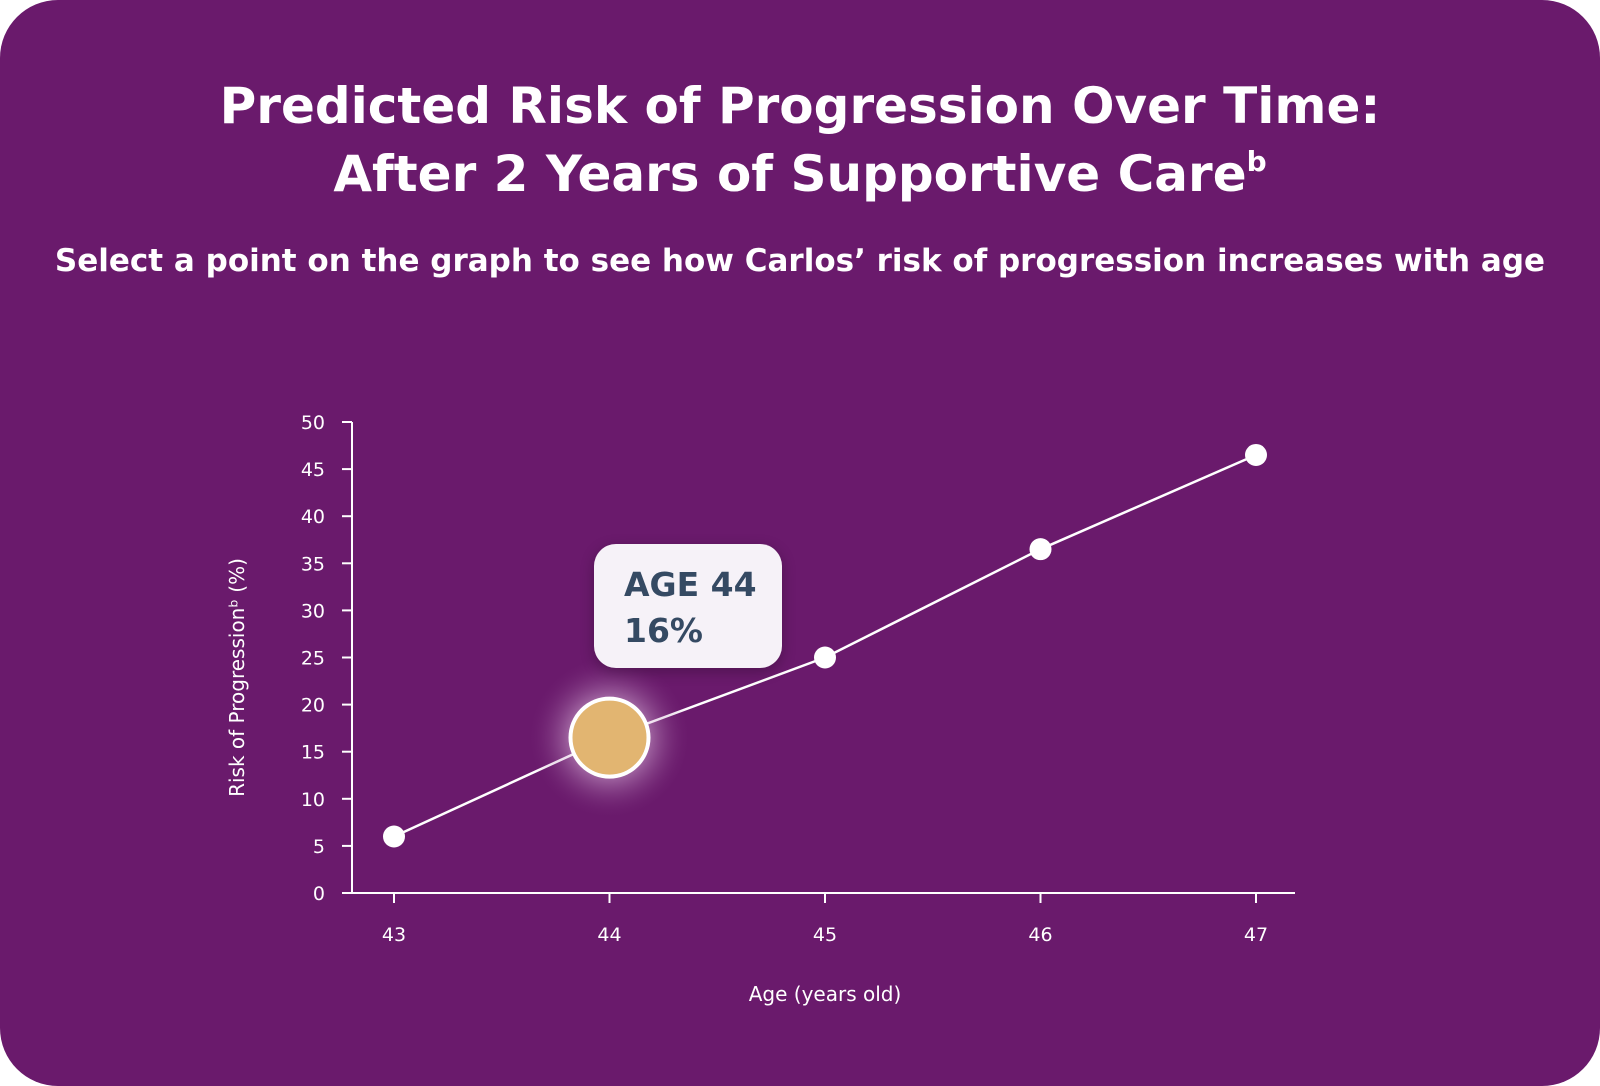 The height and width of the screenshot is (1086, 1600). I want to click on y-tick-label: 40, so click(313, 517).